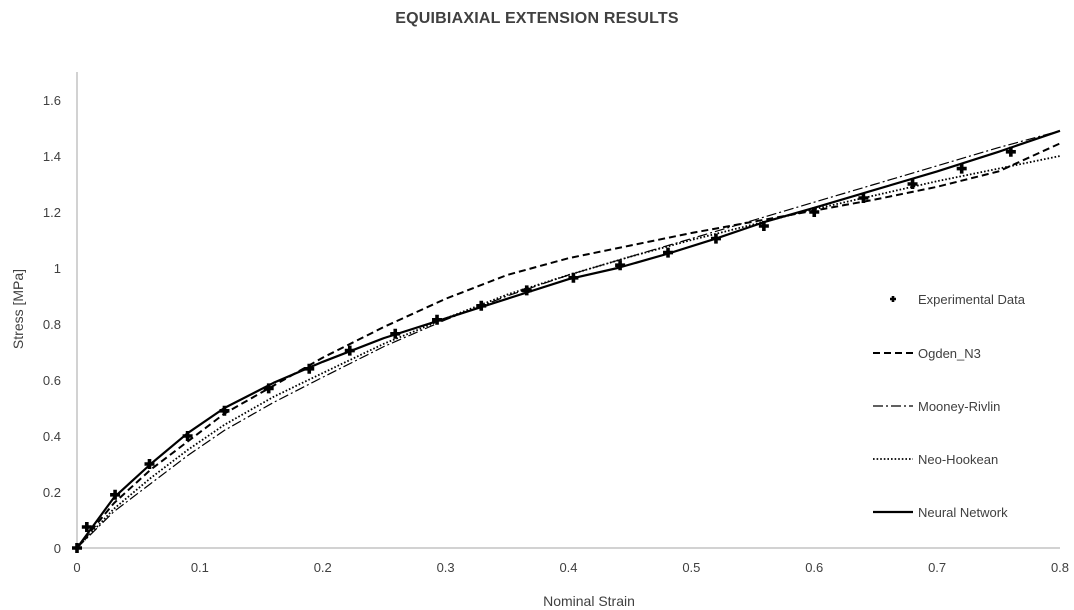 Image resolution: width=1074 pixels, height=610 pixels. I want to click on y-tick-label: 0, so click(57, 548).